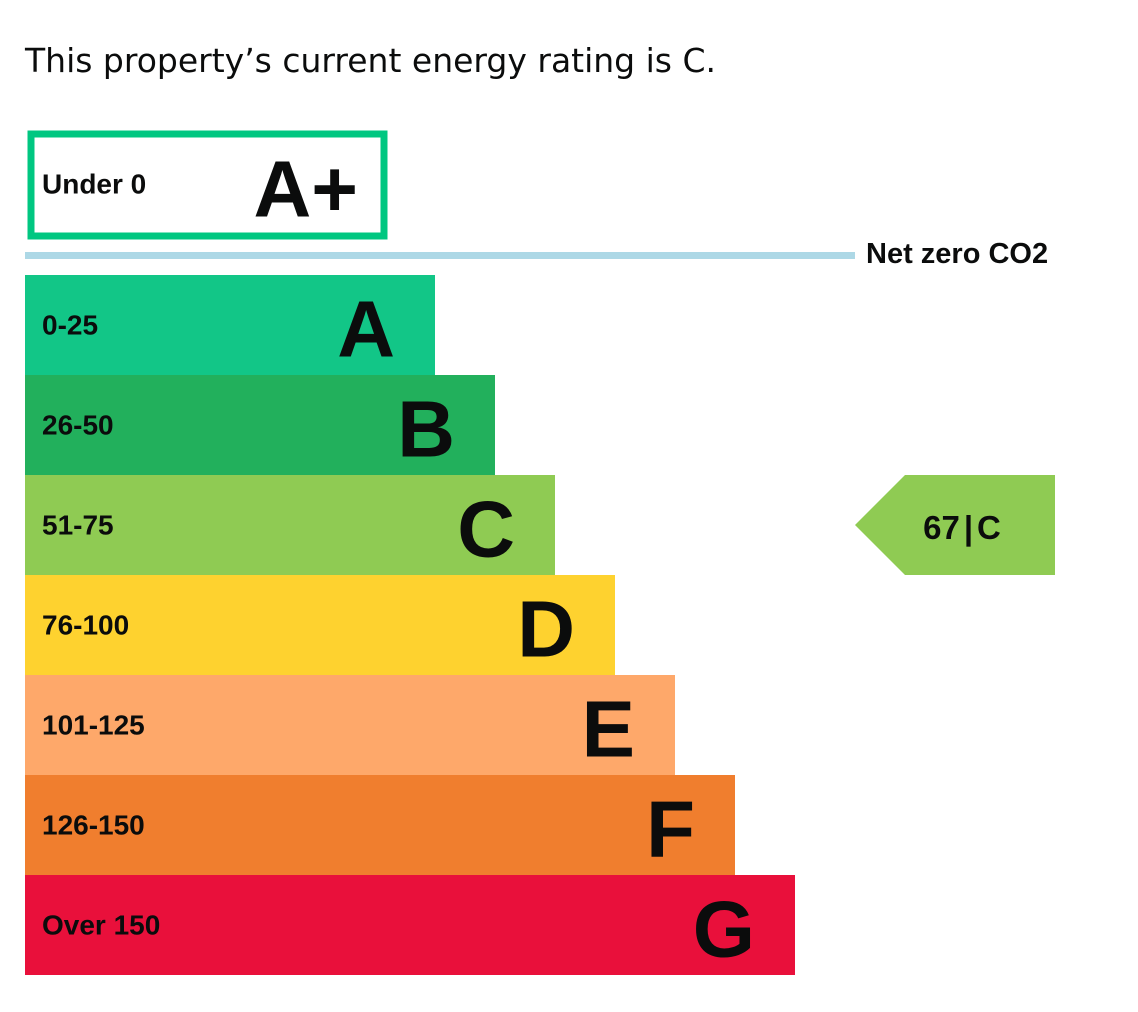  Describe the element at coordinates (670, 829) in the screenshot. I see `band-f-letter: F` at that location.